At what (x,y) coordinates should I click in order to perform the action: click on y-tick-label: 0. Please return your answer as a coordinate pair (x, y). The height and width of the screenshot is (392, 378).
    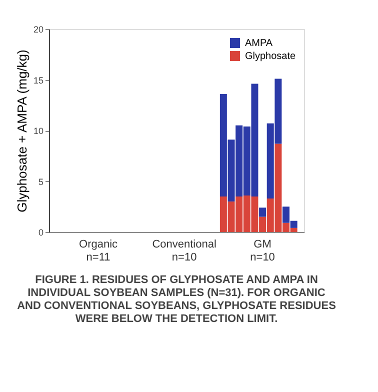
    Looking at the image, I should click on (41, 233).